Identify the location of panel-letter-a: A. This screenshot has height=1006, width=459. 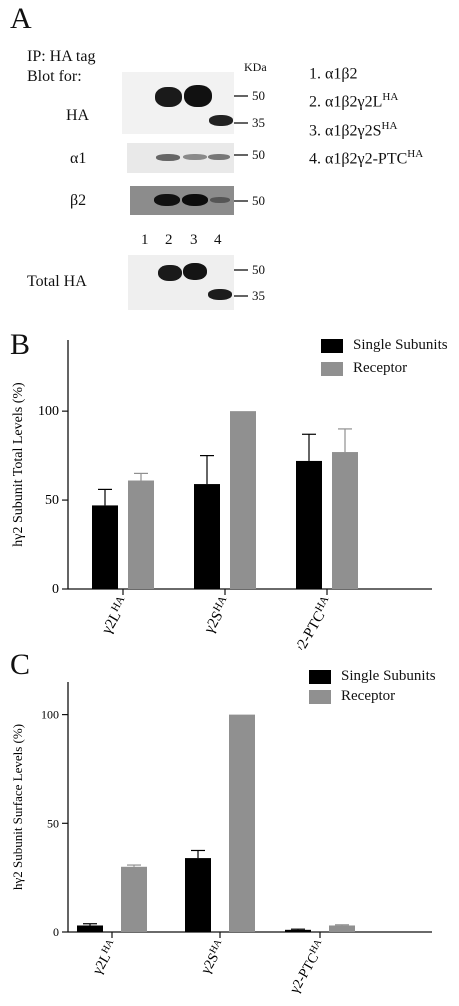
(21, 18).